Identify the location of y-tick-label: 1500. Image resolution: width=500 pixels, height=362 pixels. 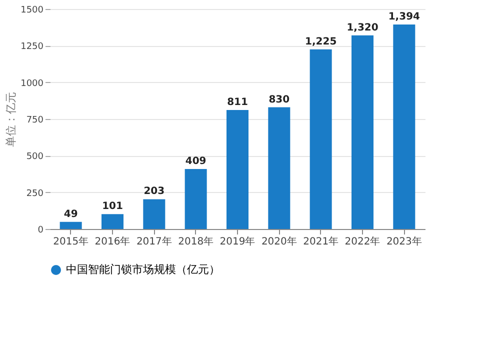
(32, 11).